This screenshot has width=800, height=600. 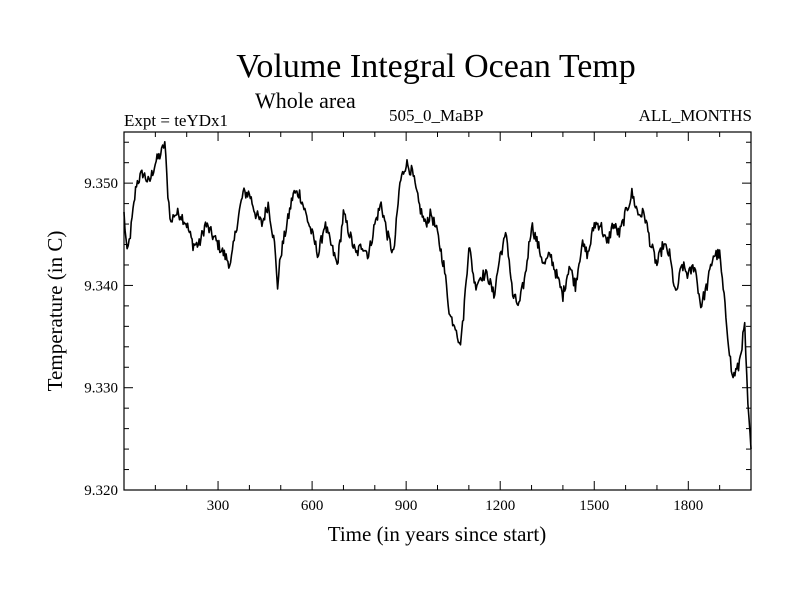 What do you see at coordinates (406, 506) in the screenshot?
I see `x-tick-label: 900` at bounding box center [406, 506].